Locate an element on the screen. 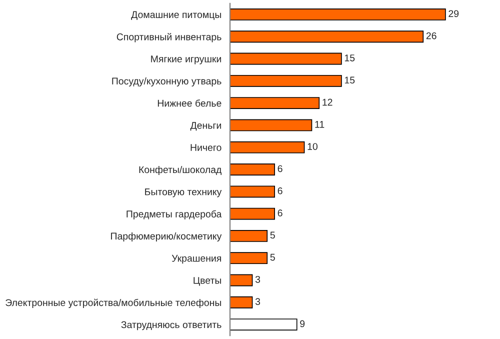 The image size is (500, 339). y-tick-label: Конфеты/шоколад is located at coordinates (180, 171).